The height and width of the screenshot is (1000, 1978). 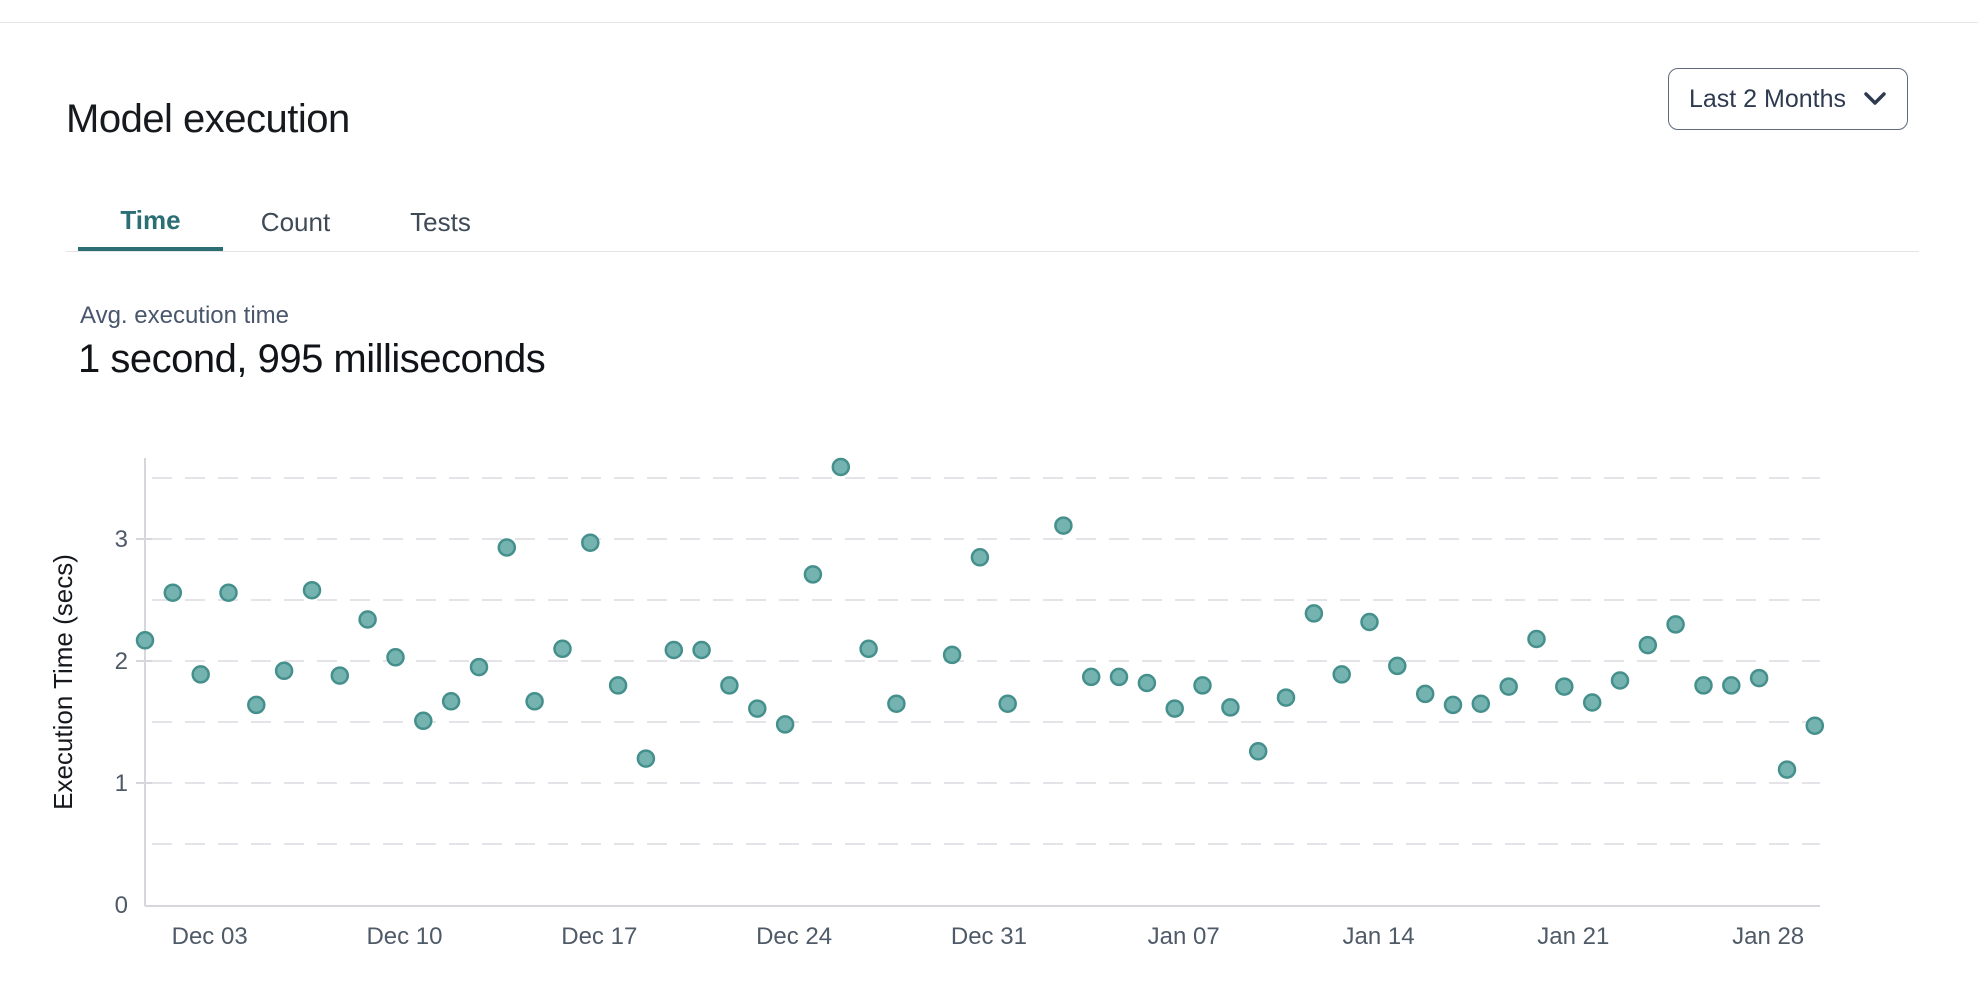 I want to click on tab-time: Time, so click(x=150, y=221).